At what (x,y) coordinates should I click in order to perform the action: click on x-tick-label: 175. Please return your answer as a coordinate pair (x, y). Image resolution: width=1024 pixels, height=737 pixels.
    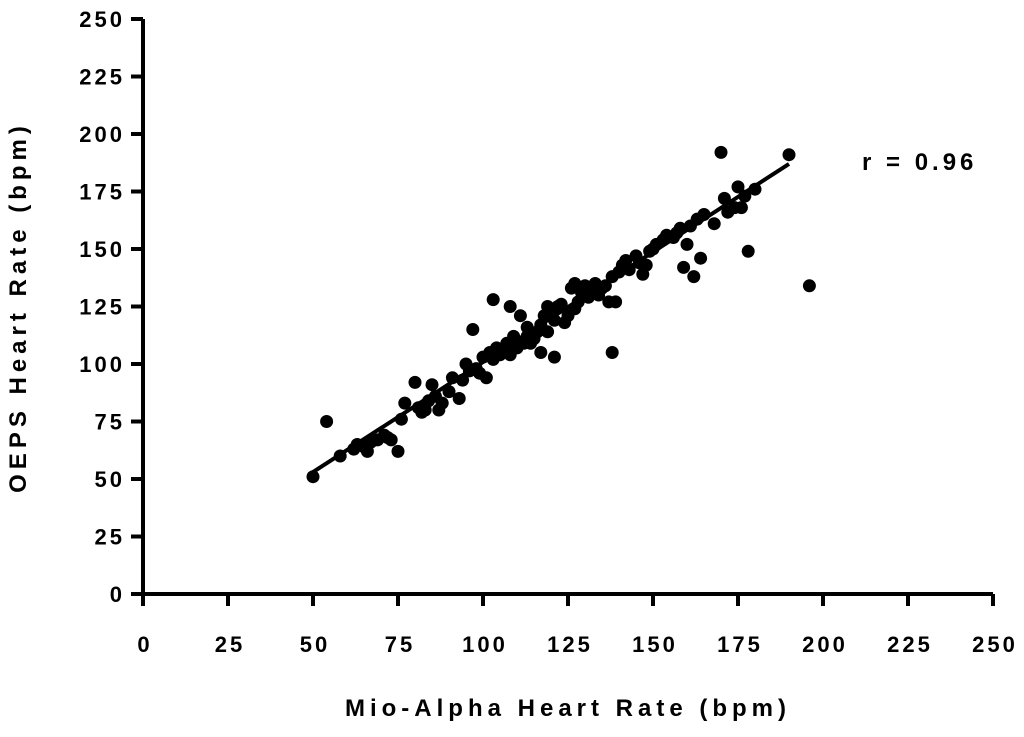
    Looking at the image, I should click on (740, 644).